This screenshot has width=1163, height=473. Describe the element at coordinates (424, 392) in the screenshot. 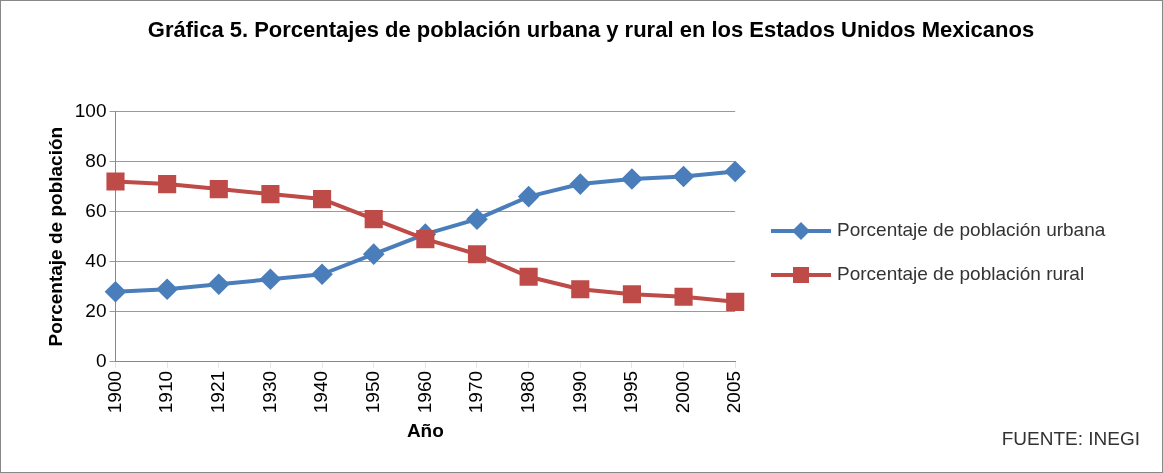

I see `x-tick-label: 1960` at that location.